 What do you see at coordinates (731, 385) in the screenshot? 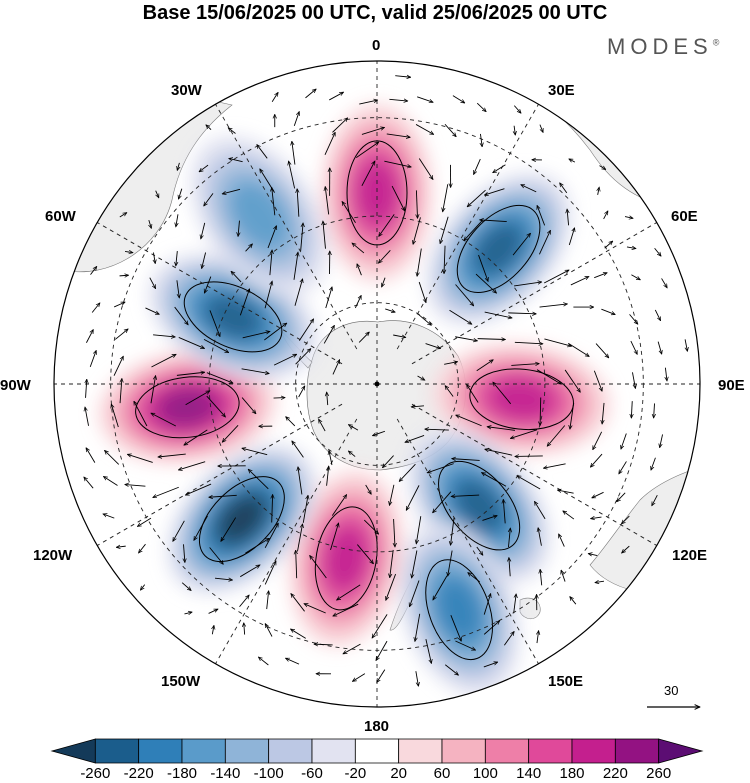
I see `lon-label-90e: 90E` at bounding box center [731, 385].